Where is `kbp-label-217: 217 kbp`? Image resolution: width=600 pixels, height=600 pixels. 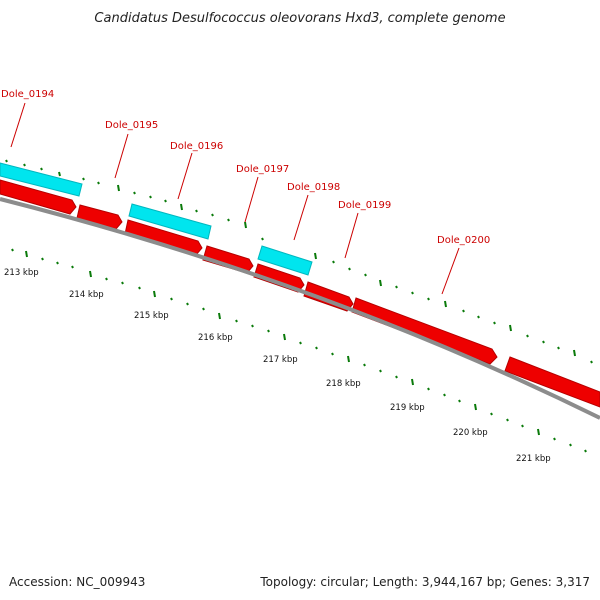 kbp-label-217: 217 kbp is located at coordinates (280, 360).